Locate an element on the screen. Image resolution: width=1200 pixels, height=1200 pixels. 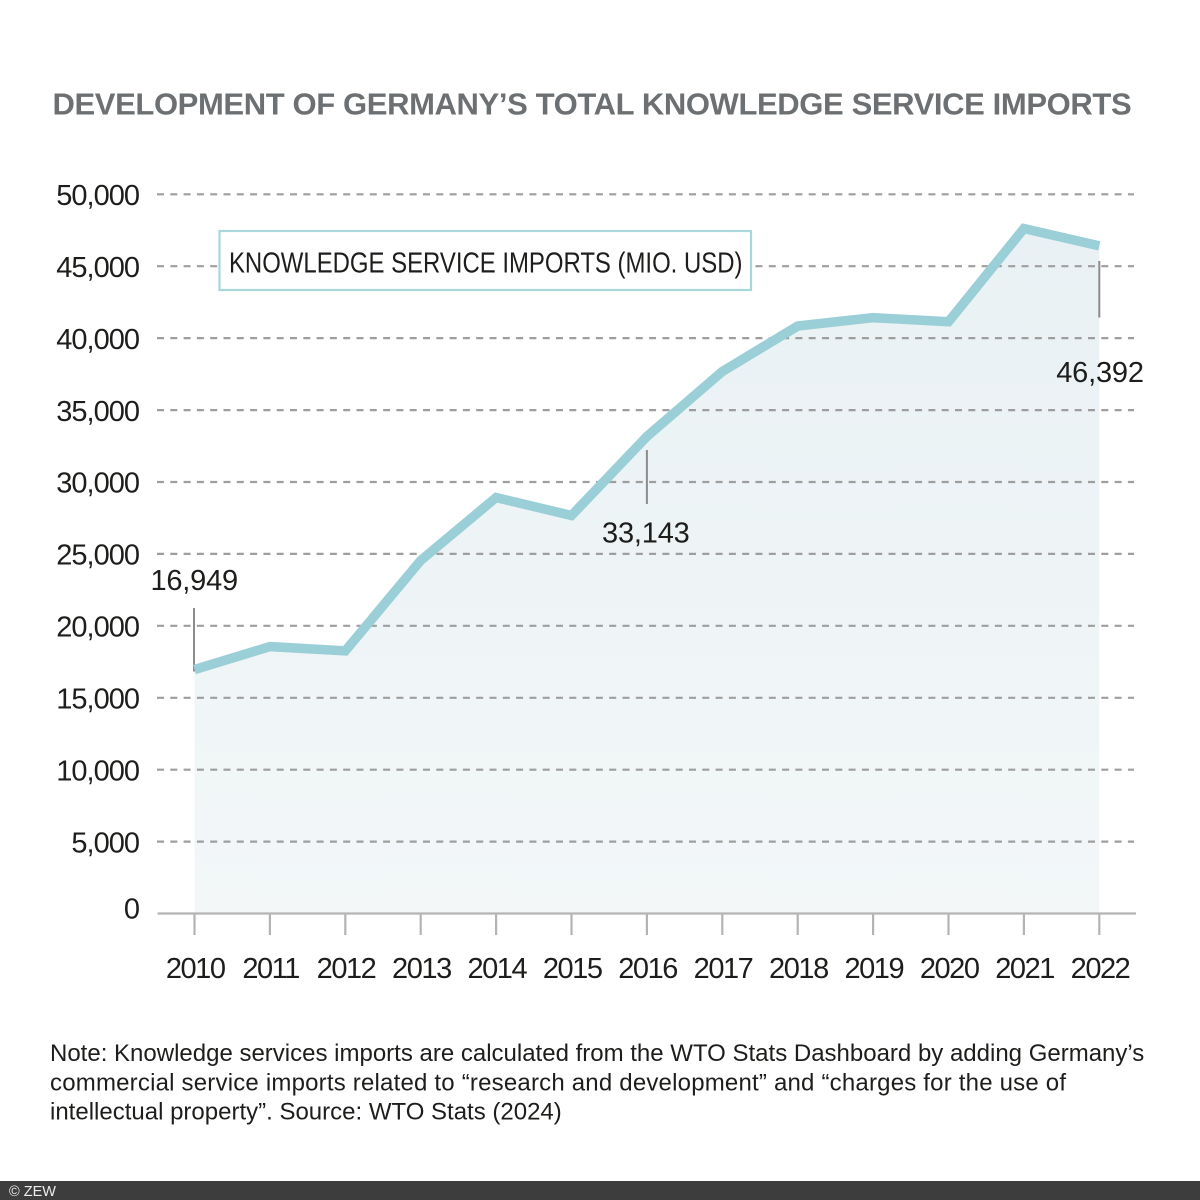
svg-text: 20,000 is located at coordinates (97, 628).